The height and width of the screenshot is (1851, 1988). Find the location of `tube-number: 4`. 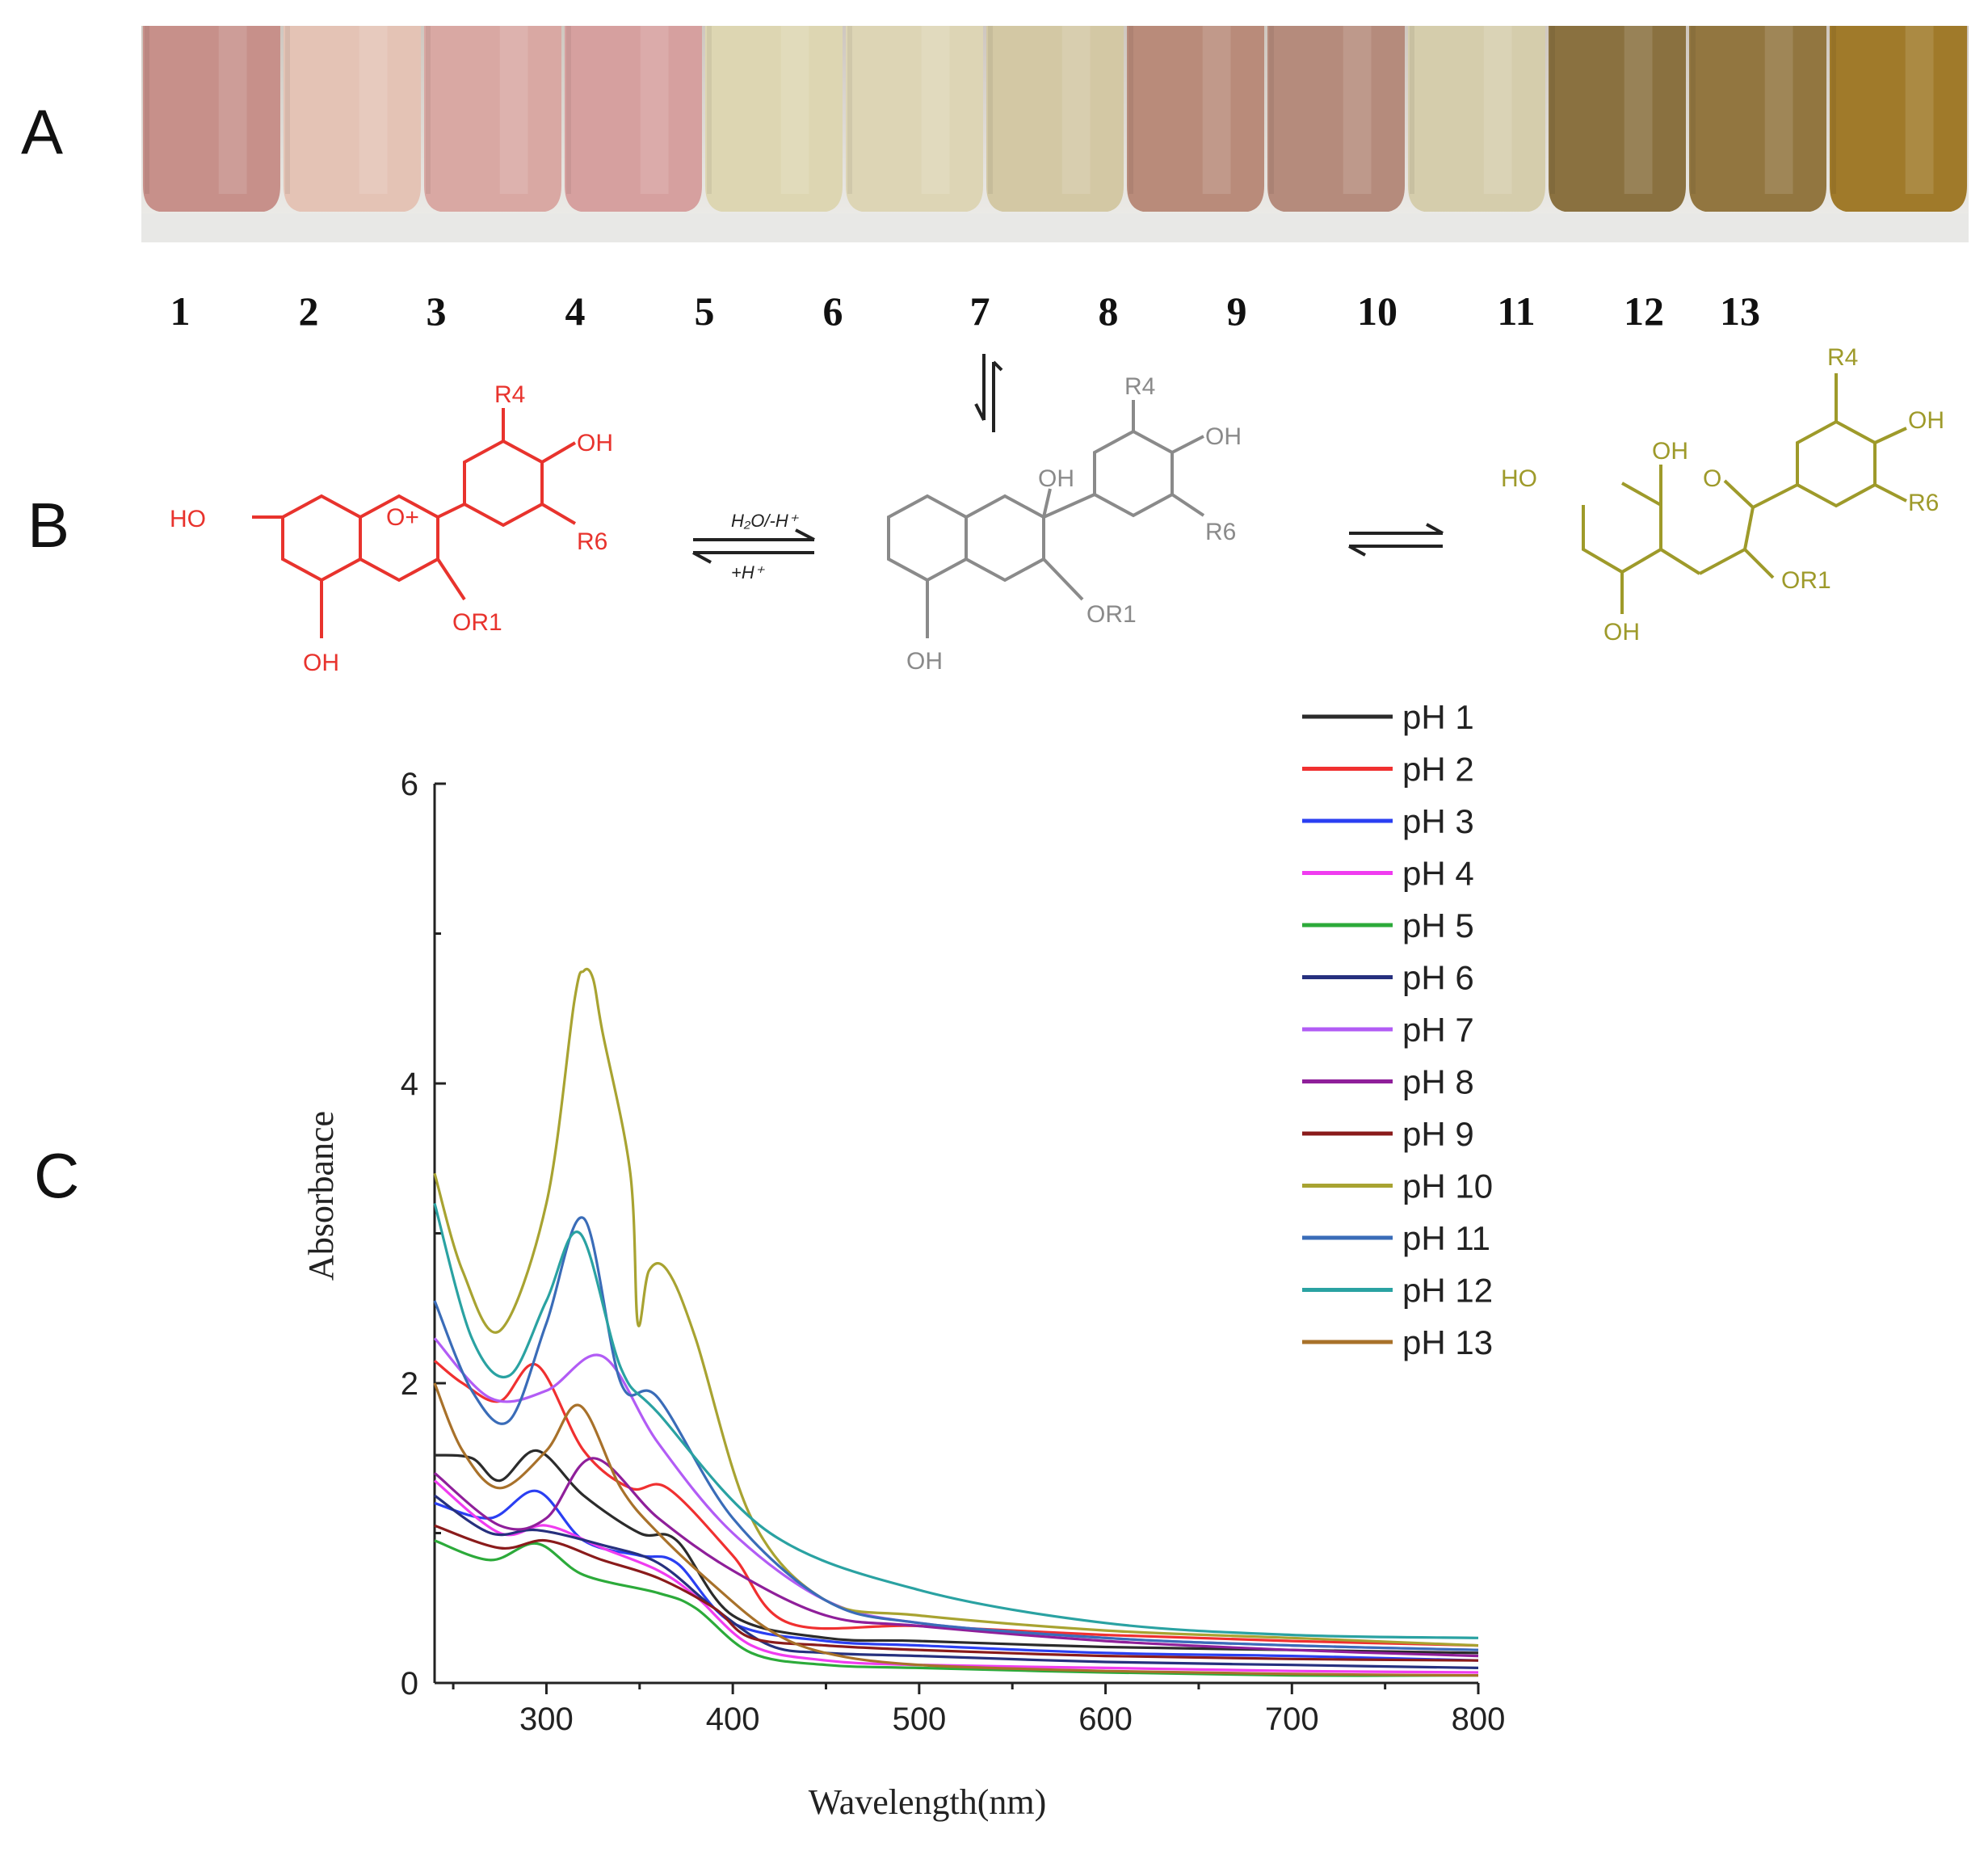

tube-number: 4 is located at coordinates (575, 311).